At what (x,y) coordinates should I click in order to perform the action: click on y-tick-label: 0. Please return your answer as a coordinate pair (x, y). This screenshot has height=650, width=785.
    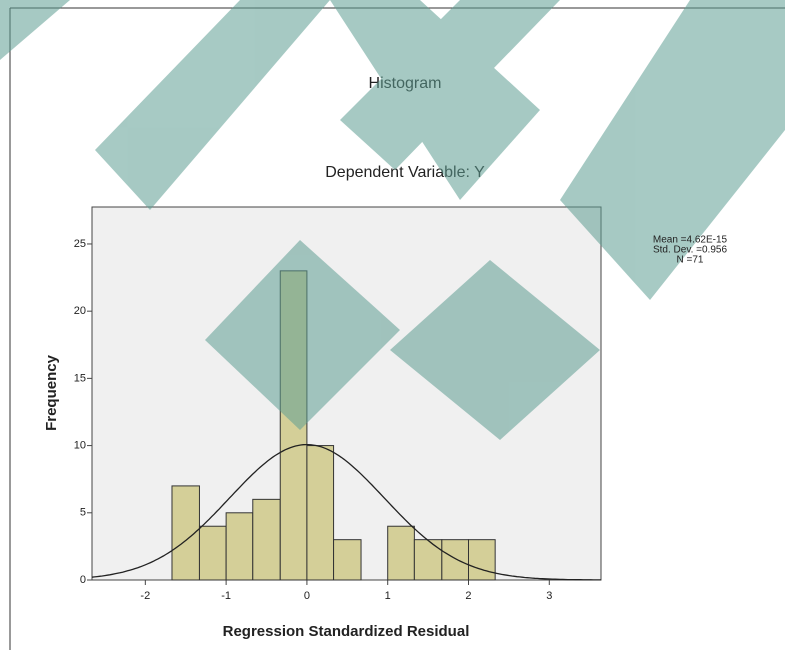
    Looking at the image, I should click on (83, 580).